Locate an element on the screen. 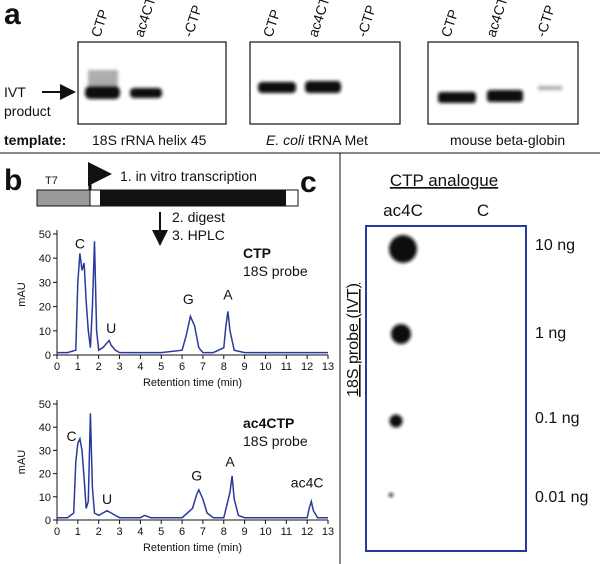 The image size is (600, 564). row-label: 0.1 ng is located at coordinates (557, 418).